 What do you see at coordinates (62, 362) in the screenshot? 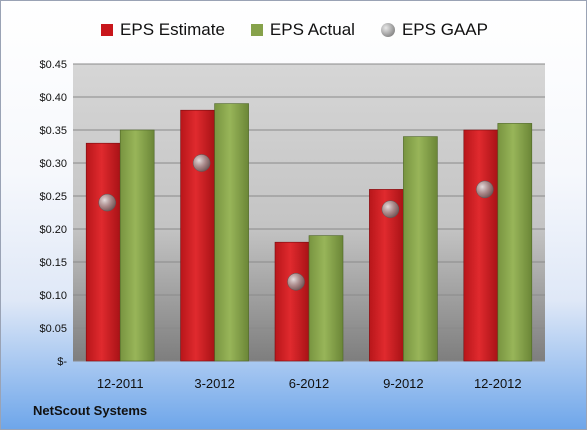
I see `y-tick-label: $-` at bounding box center [62, 362].